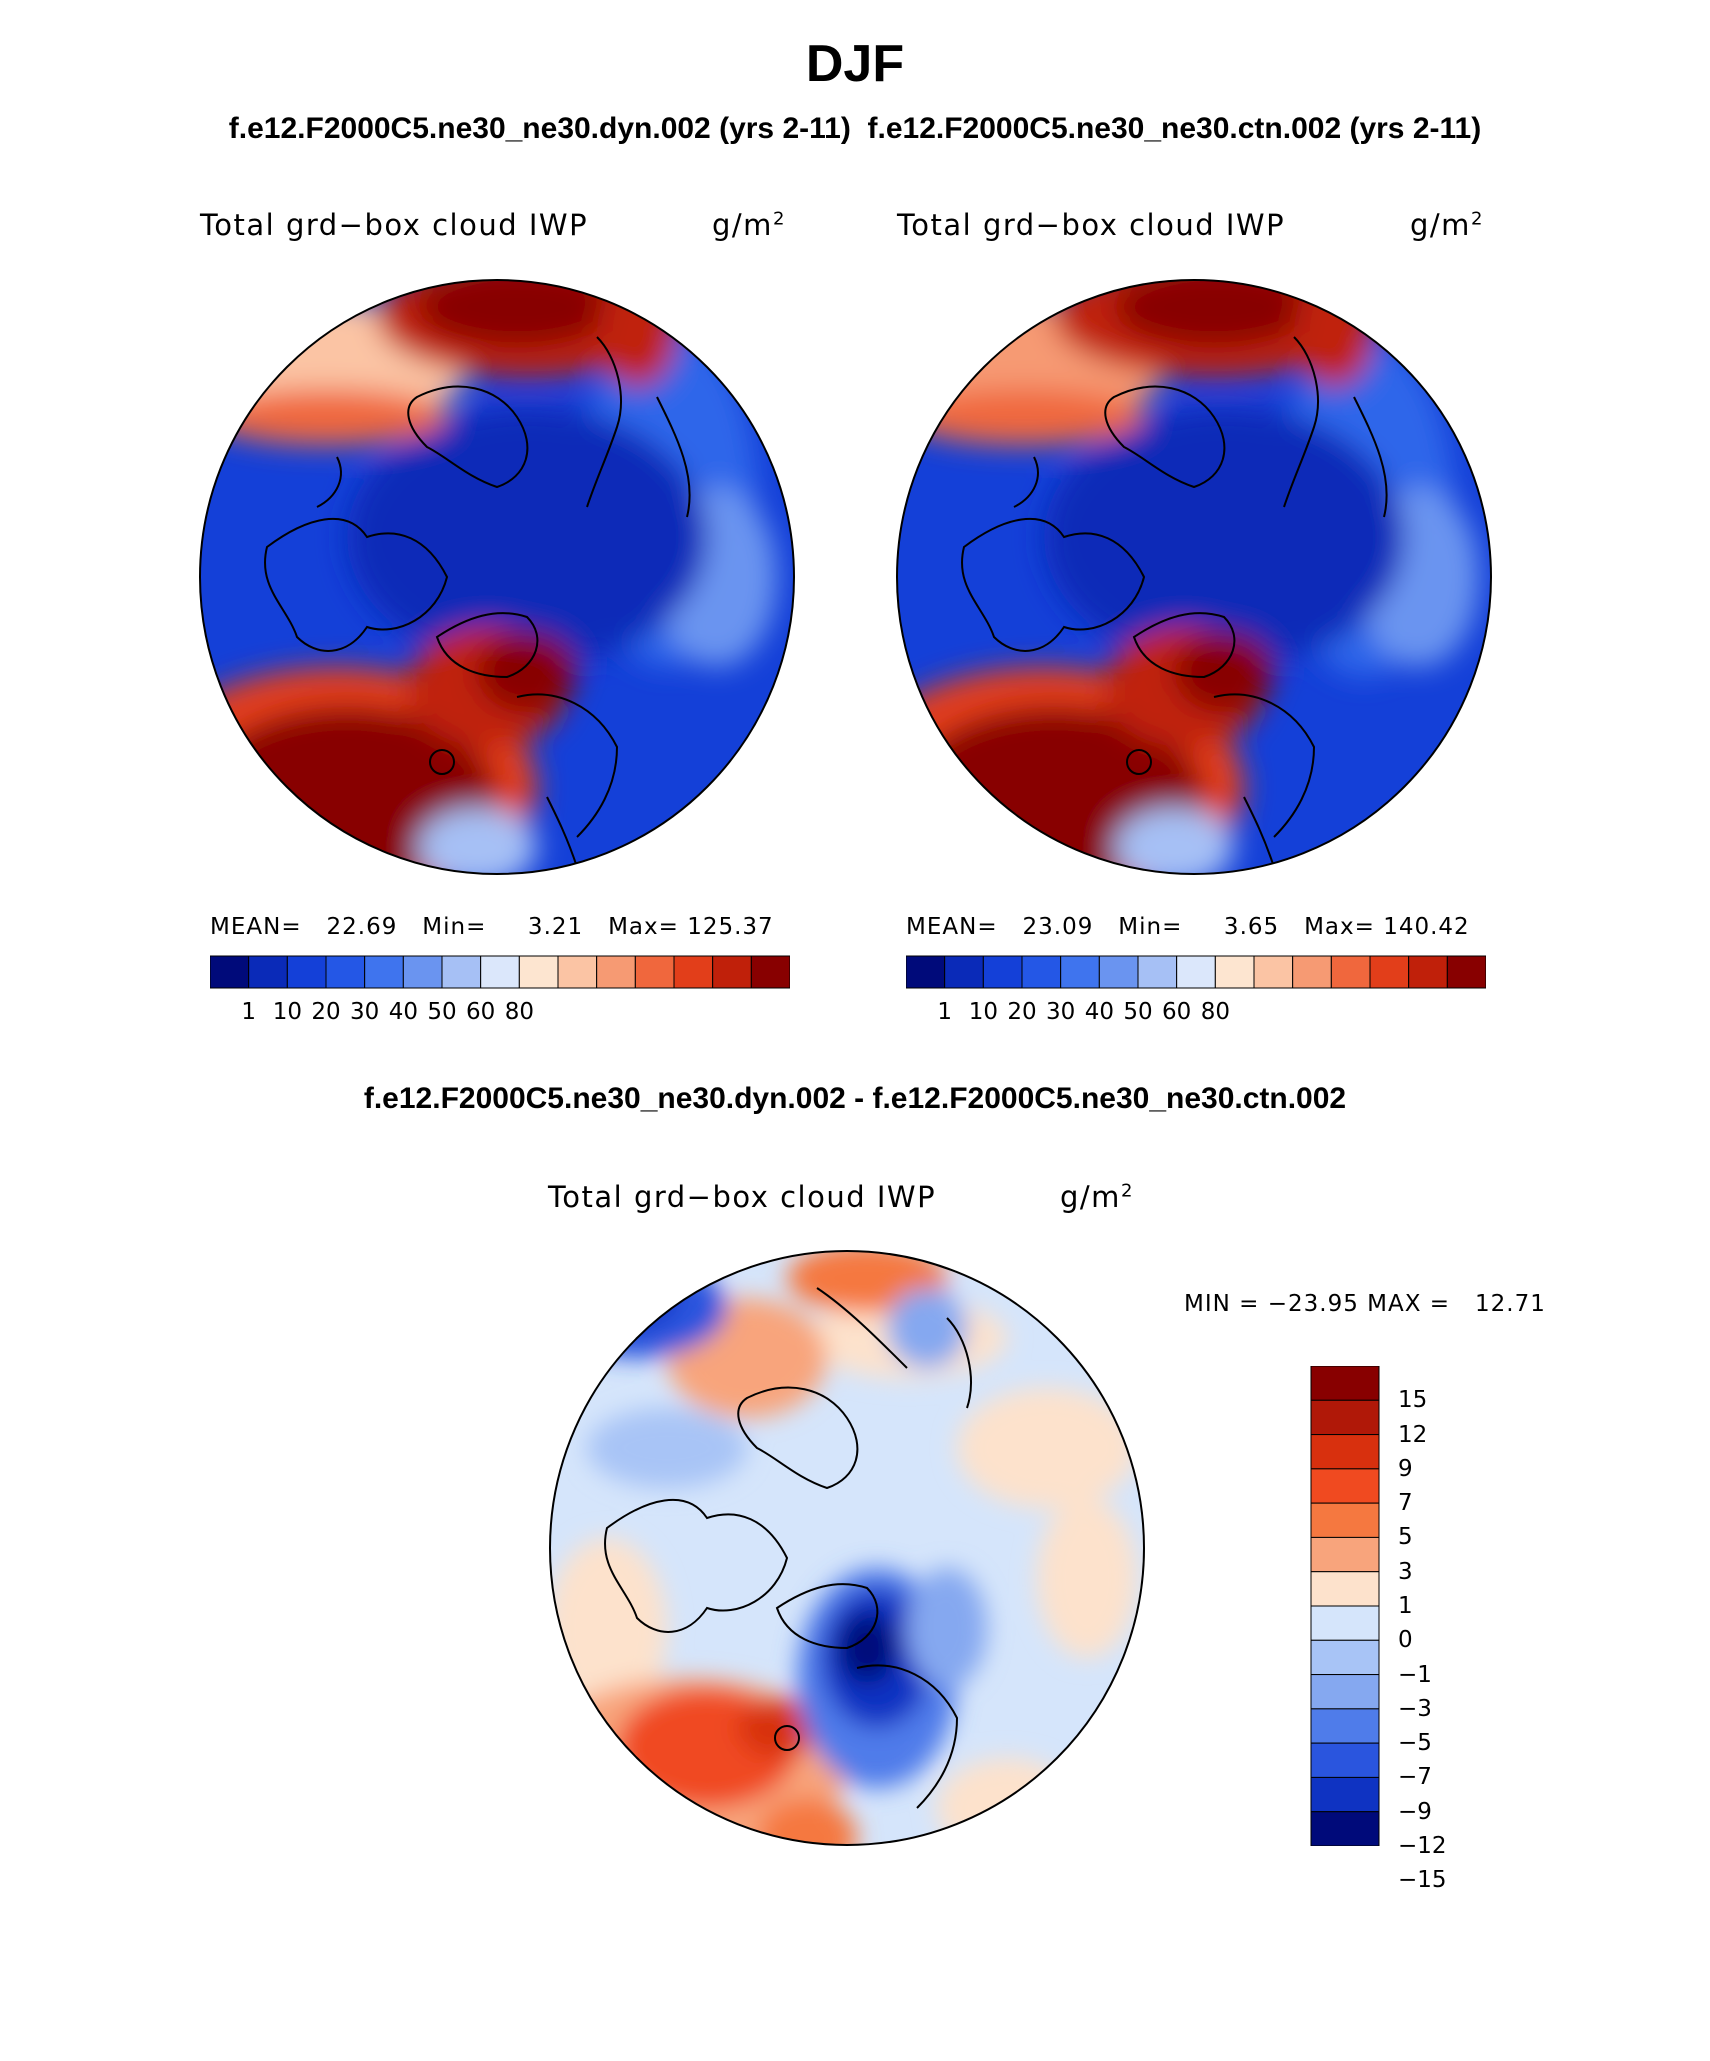  Describe the element at coordinates (1405, 1468) in the screenshot. I see `diff-colorbar-label: 9` at that location.